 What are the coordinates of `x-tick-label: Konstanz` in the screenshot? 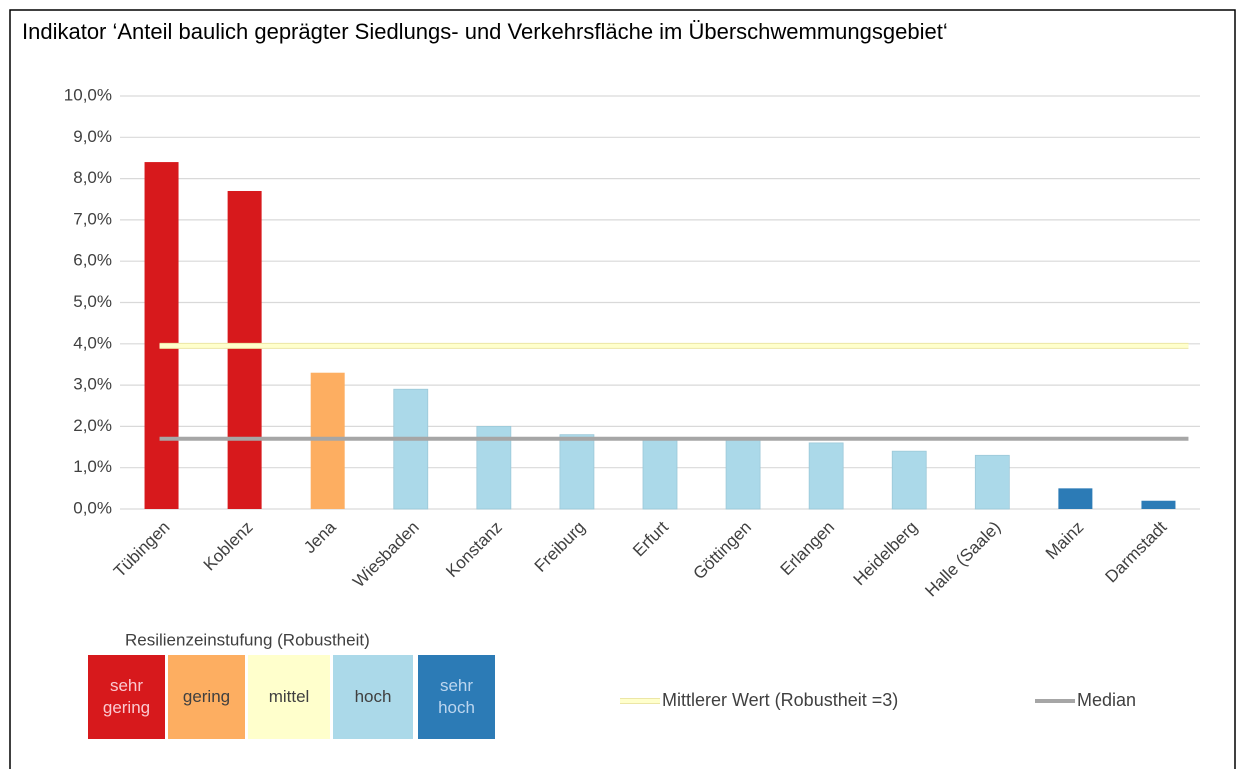 It's located at (474, 550).